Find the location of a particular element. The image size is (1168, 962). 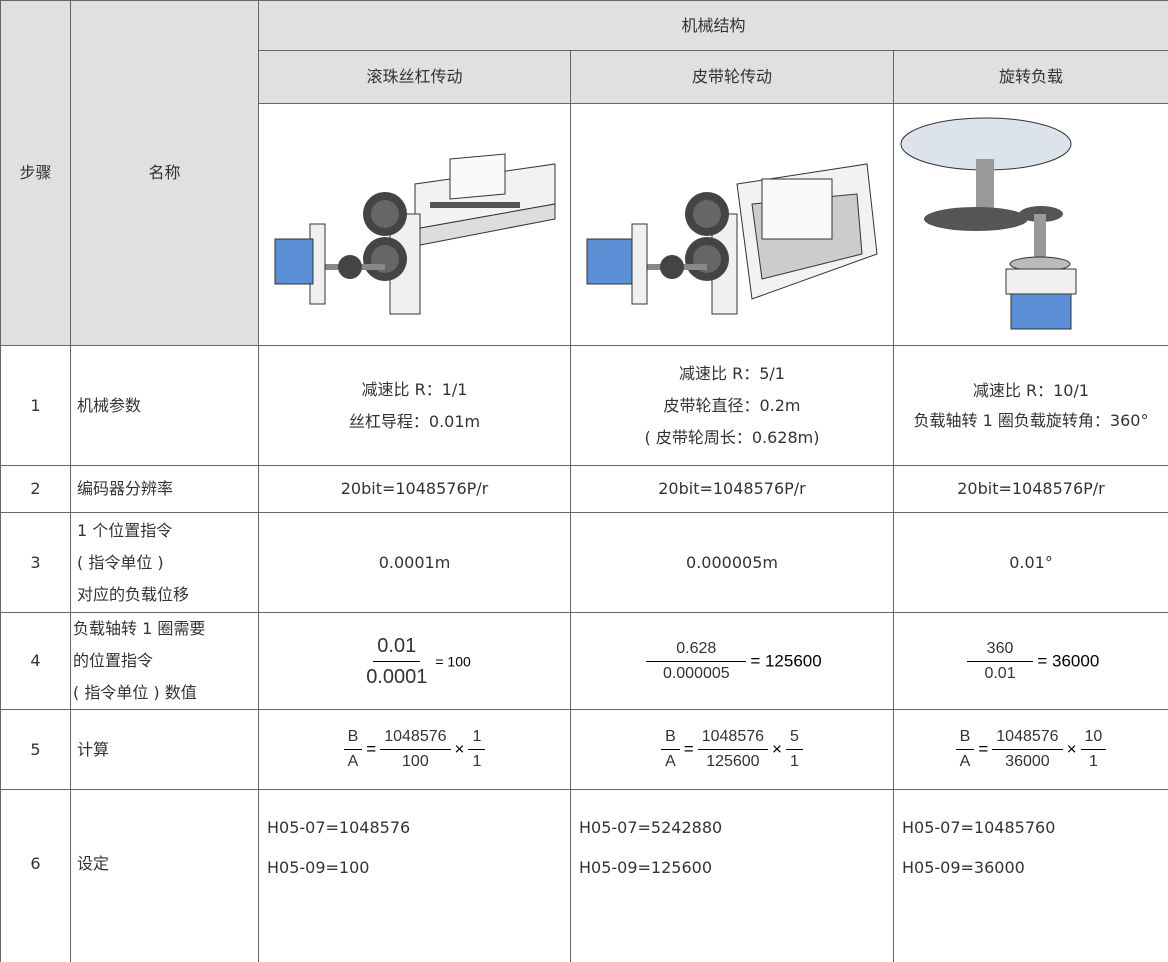

name-cell: 1 个位置指令 ( 指令单位 ) 对应的负载位移 is located at coordinates (164, 562).